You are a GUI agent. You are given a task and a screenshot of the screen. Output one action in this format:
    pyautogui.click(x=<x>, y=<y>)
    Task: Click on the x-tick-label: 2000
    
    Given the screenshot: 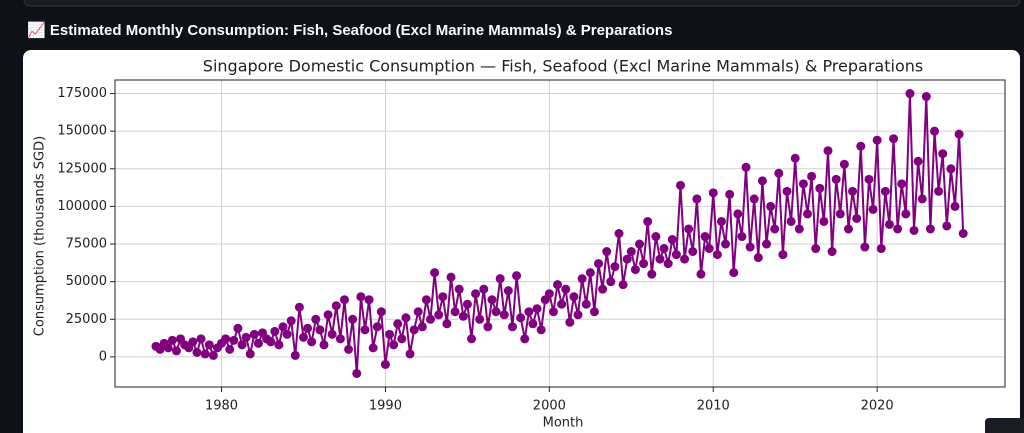 What is the action you would take?
    pyautogui.click(x=549, y=406)
    